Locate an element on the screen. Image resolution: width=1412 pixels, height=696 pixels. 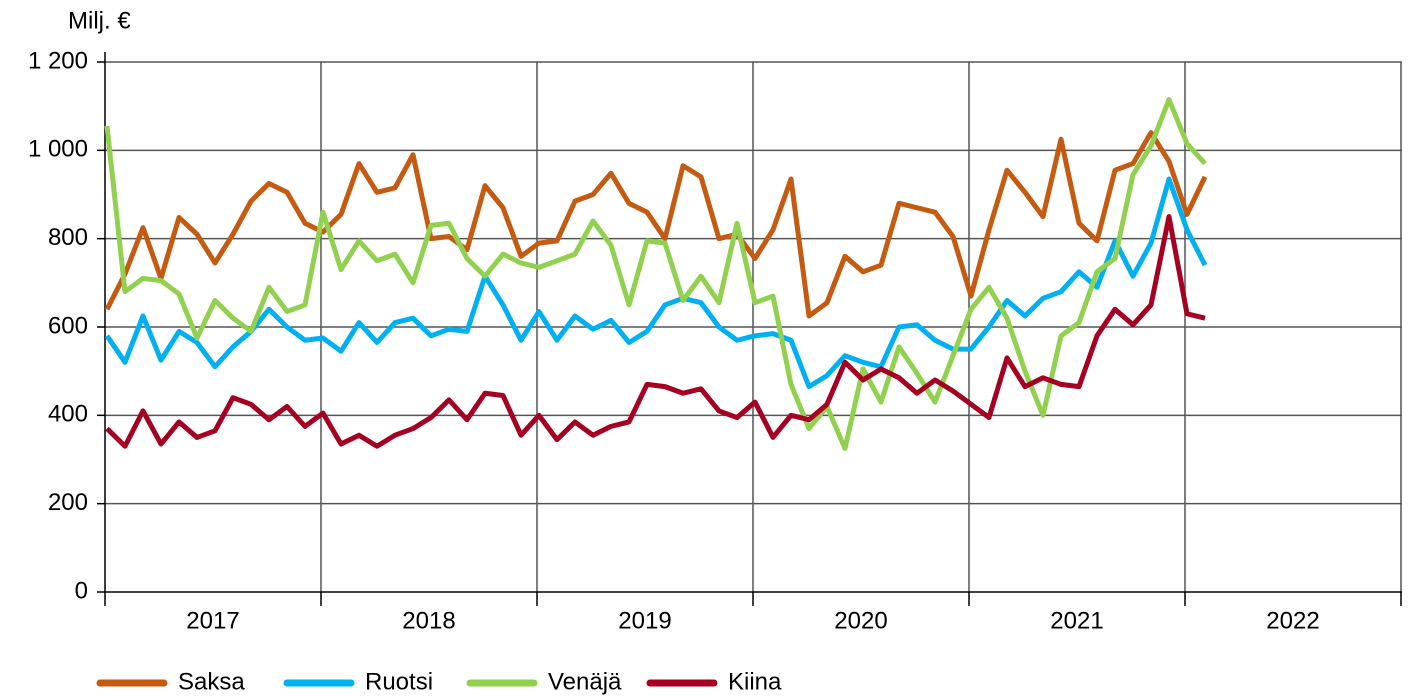
y-tick-label: 200 is located at coordinates (68, 502).